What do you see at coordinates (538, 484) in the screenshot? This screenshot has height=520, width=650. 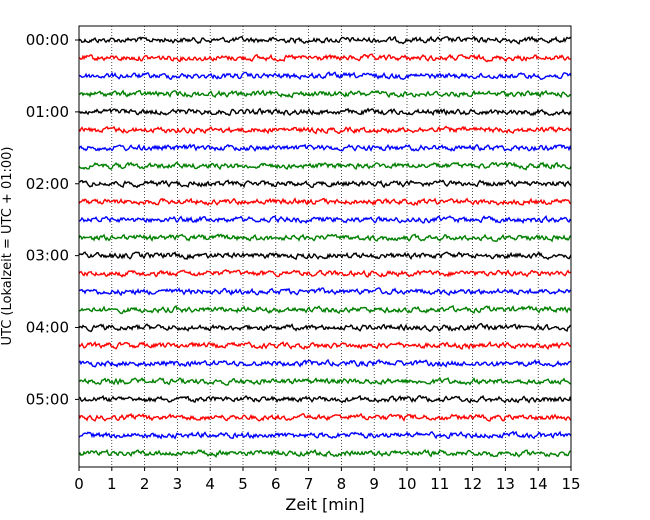 I see `x-tick-label: 14` at bounding box center [538, 484].